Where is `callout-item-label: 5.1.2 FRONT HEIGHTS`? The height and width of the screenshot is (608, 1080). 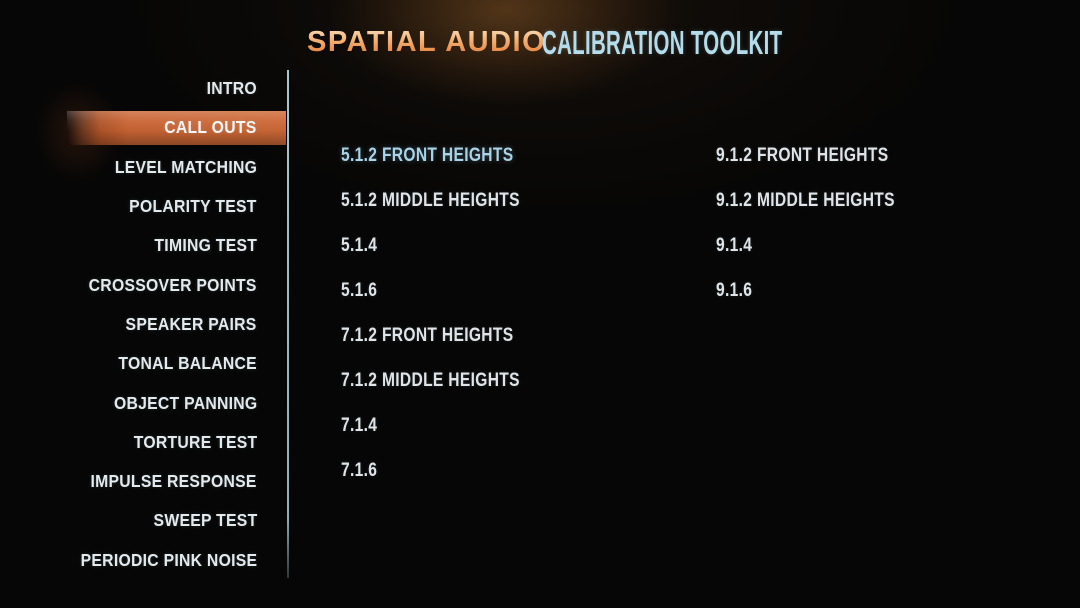 callout-item-label: 5.1.2 FRONT HEIGHTS is located at coordinates (427, 156).